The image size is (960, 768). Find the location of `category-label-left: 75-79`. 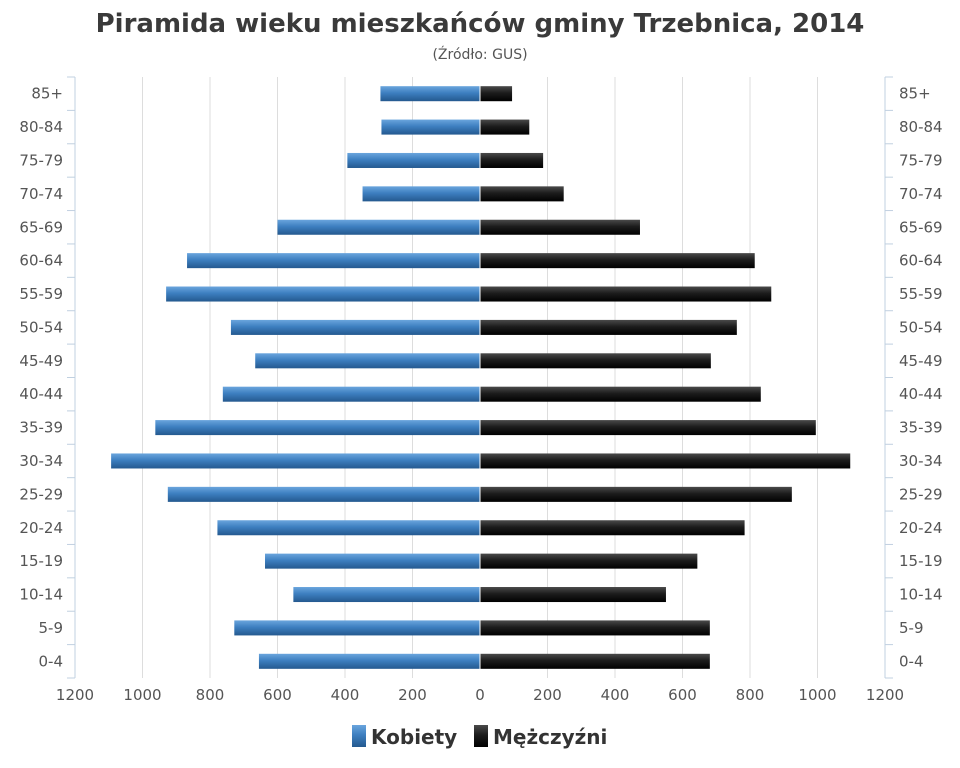

category-label-left: 75-79 is located at coordinates (41, 160).